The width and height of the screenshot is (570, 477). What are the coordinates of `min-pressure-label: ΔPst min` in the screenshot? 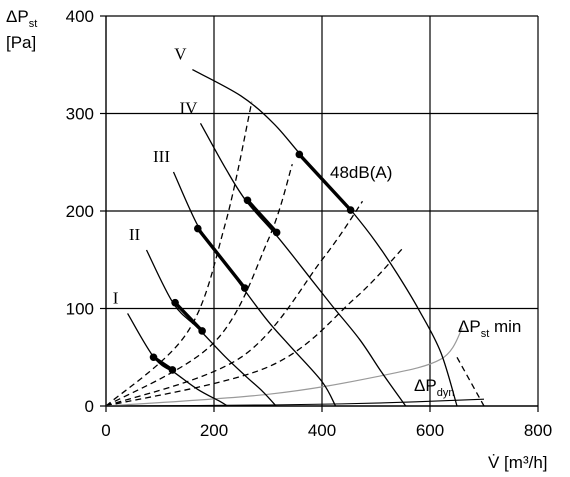 It's located at (489, 328).